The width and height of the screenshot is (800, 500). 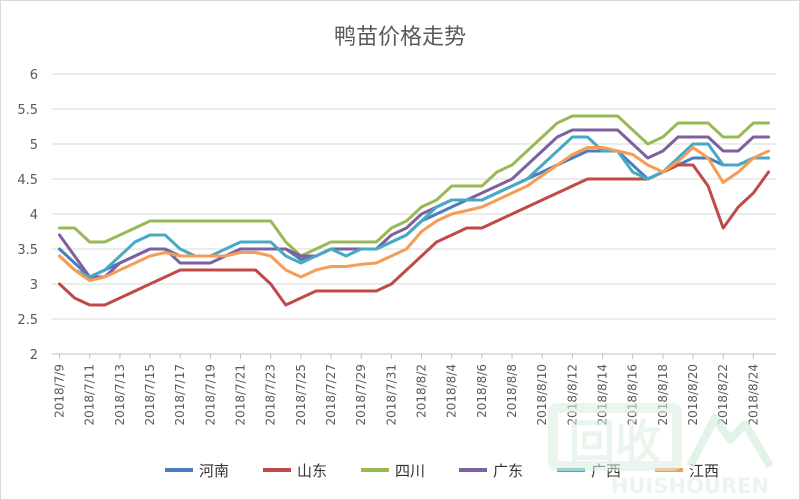 I want to click on watermark-box, so click(x=615, y=437).